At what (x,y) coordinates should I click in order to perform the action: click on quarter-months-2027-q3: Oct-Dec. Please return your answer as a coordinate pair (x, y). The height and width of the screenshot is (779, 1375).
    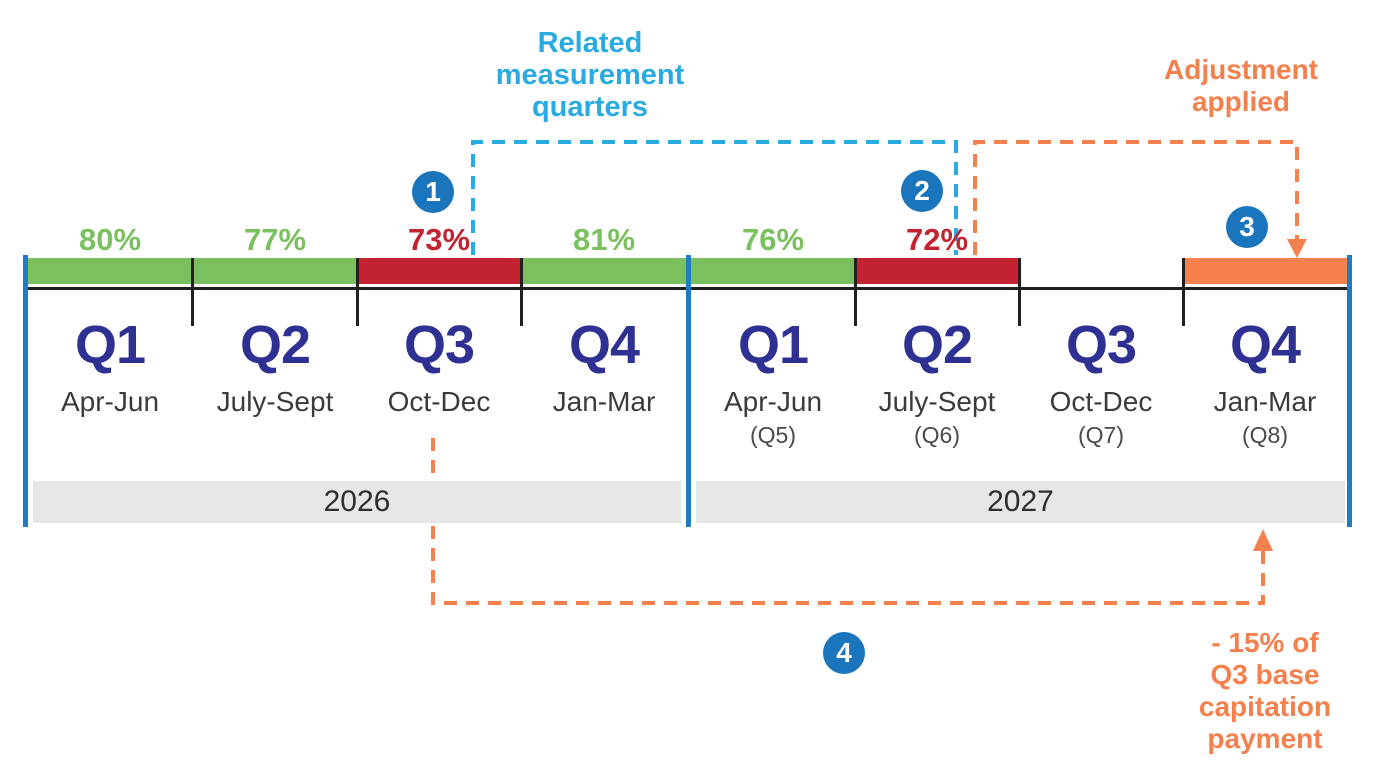
    Looking at the image, I should click on (1101, 401).